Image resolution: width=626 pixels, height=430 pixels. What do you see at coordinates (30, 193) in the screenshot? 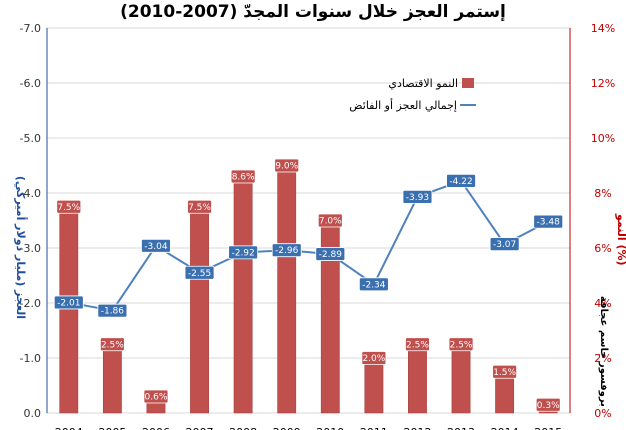
I see `left-tick-label: -4.0` at bounding box center [30, 193].